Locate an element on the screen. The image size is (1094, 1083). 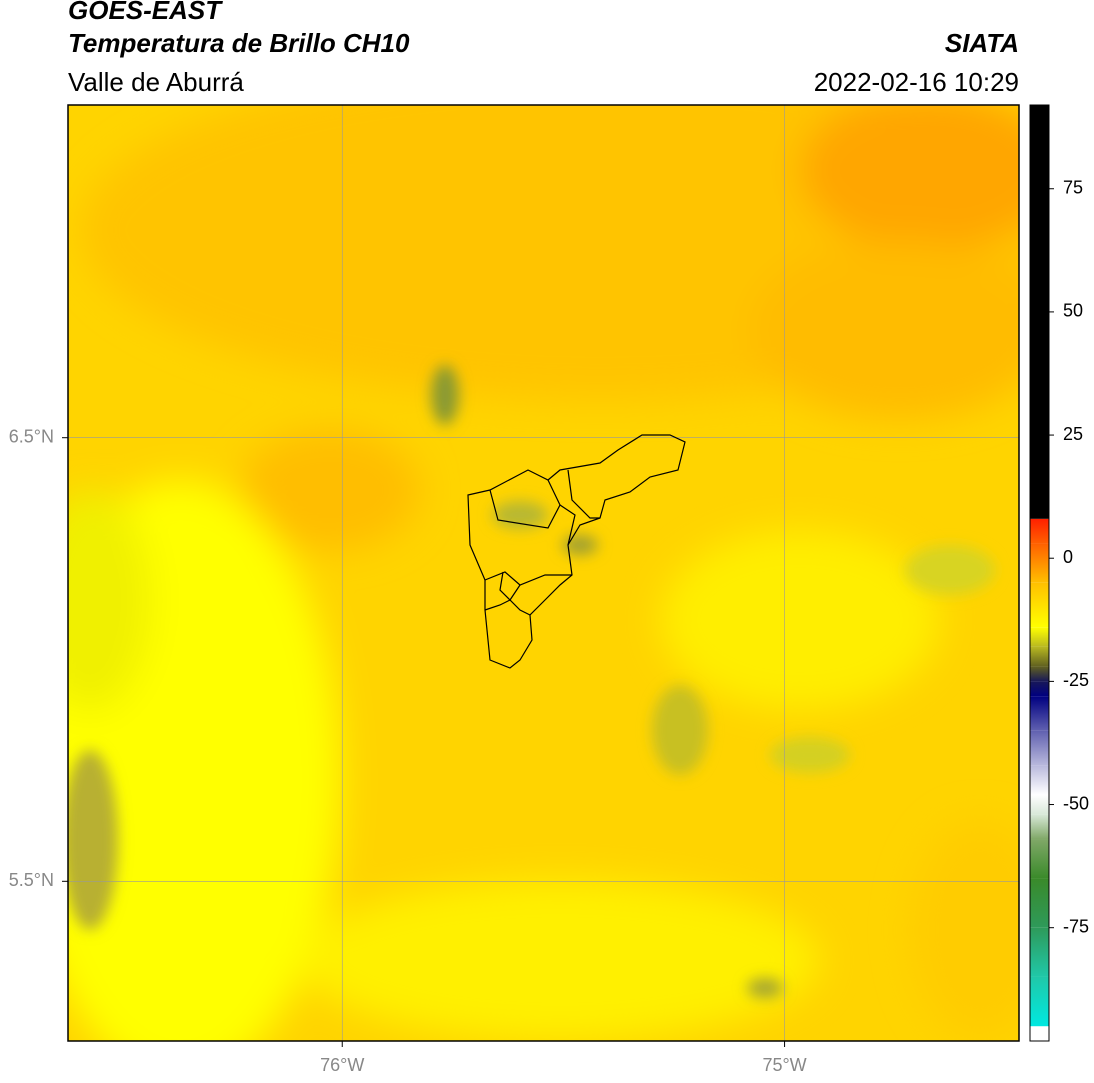
colorbar-tick-label: 50 is located at coordinates (1073, 311).